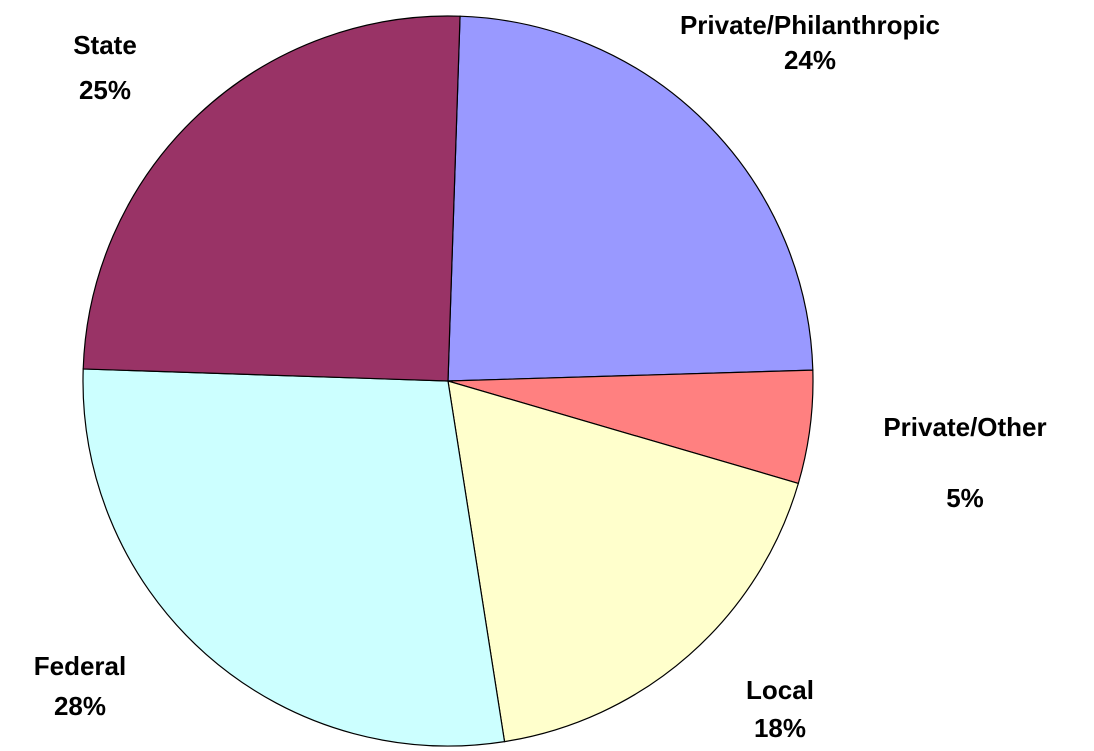  What do you see at coordinates (80, 706) in the screenshot?
I see `slice-percent: 28%` at bounding box center [80, 706].